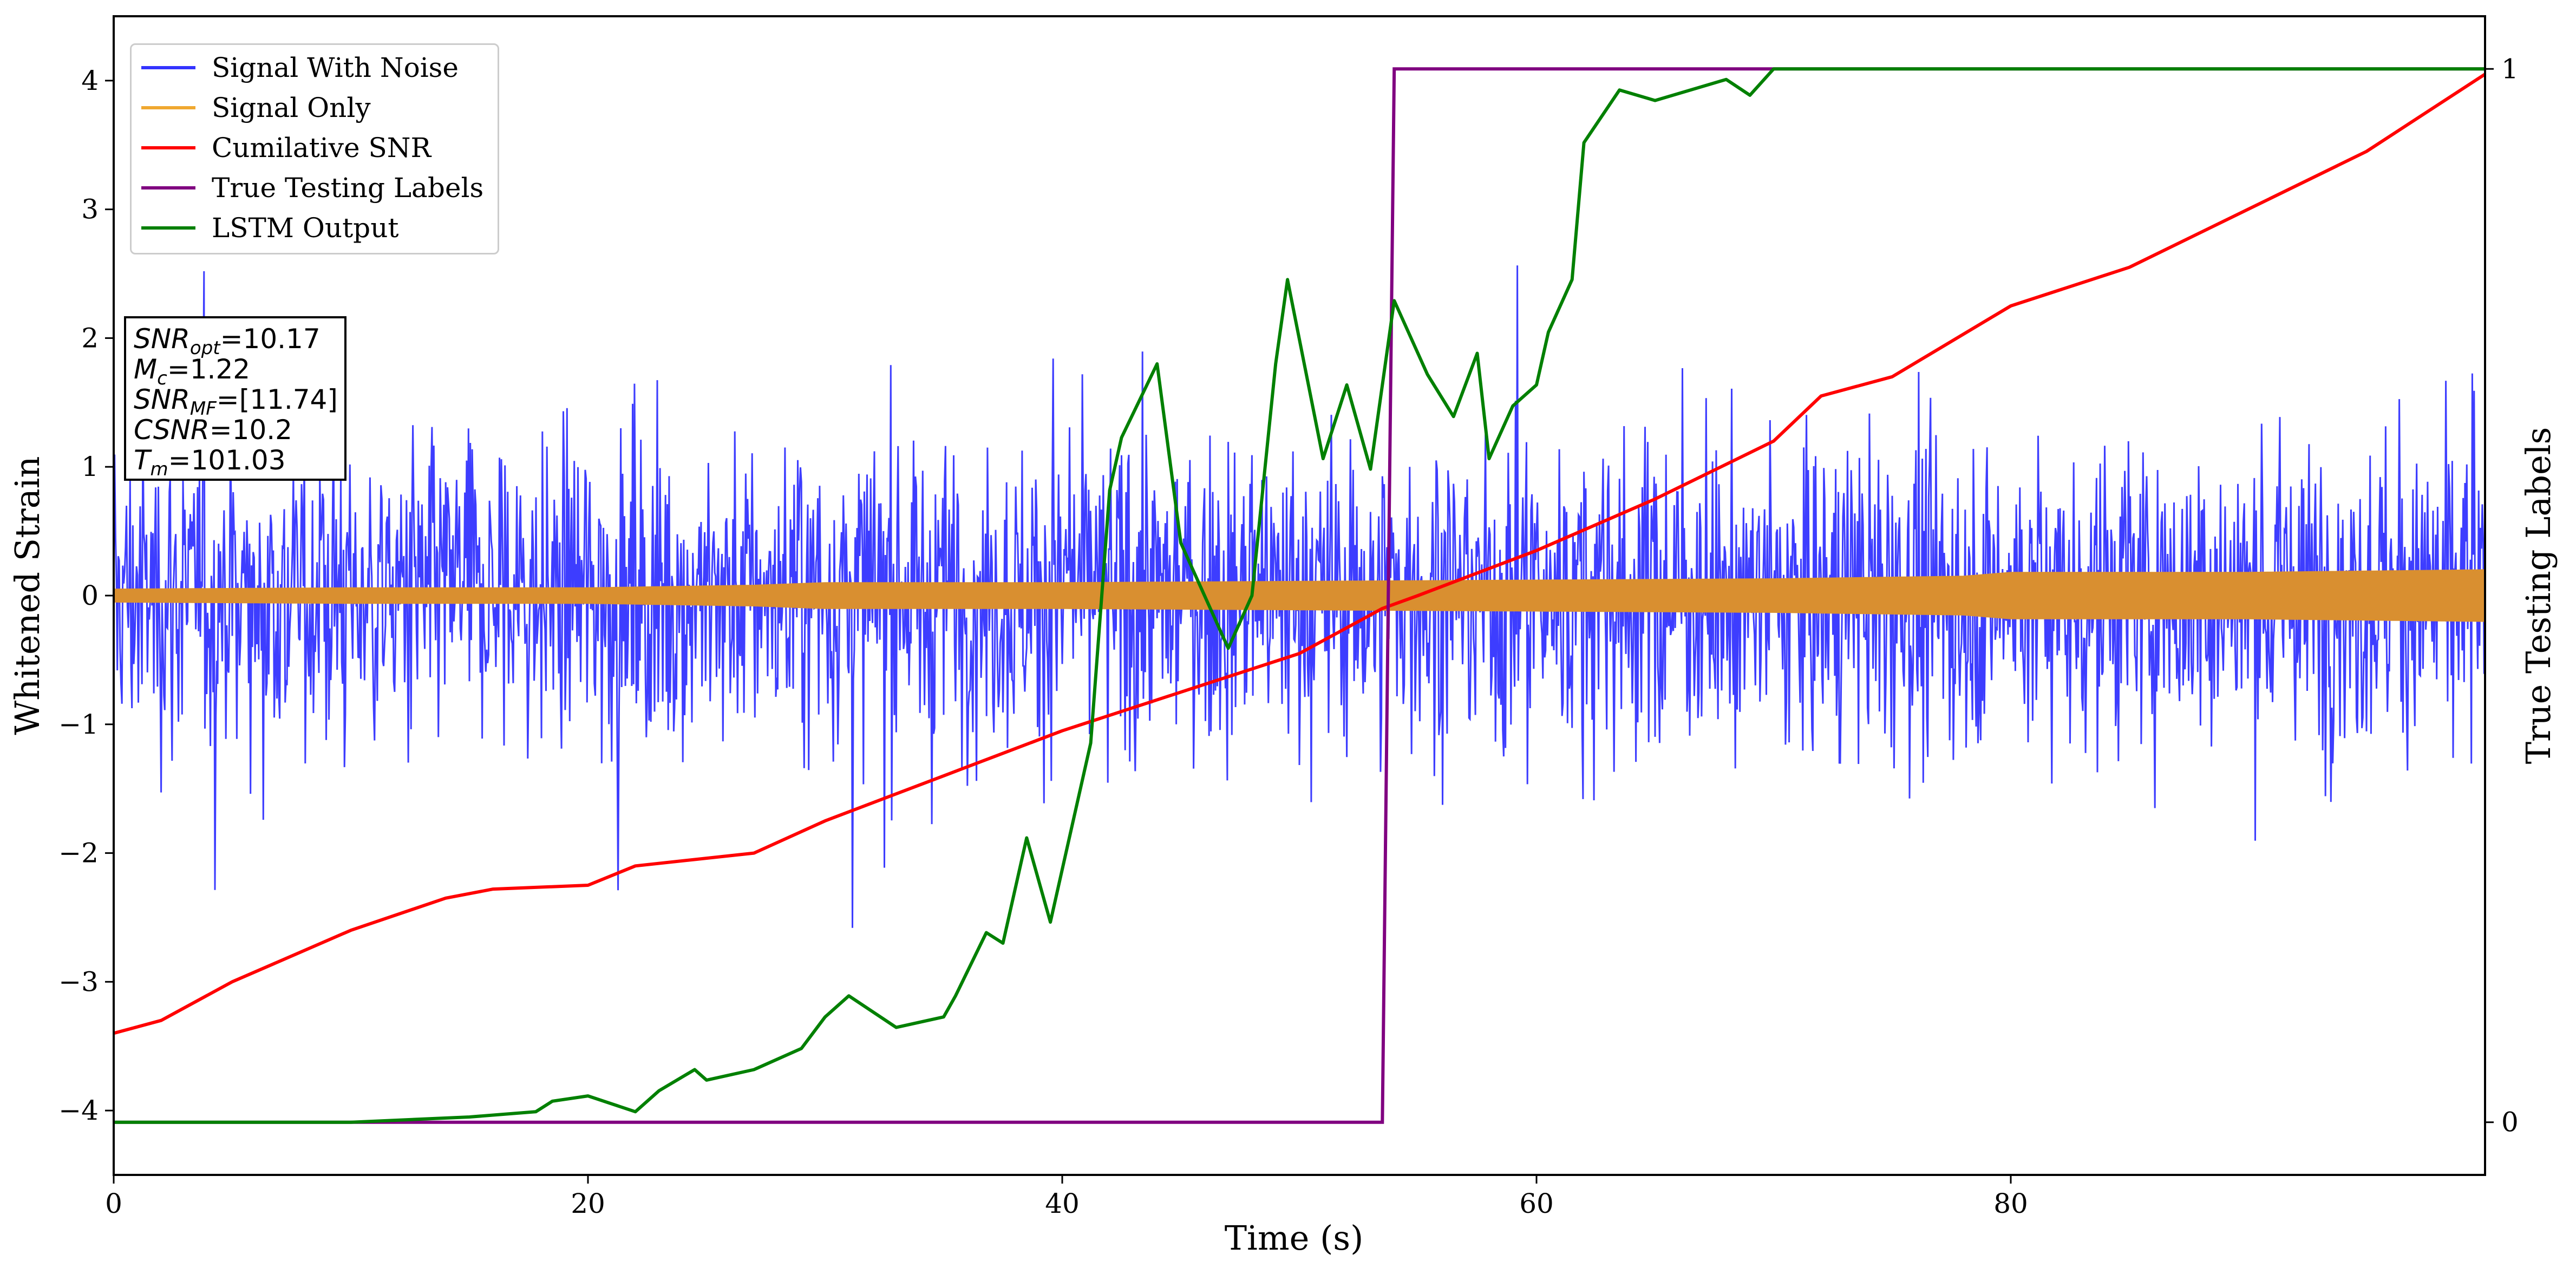 This screenshot has width=2576, height=1274. I want to click on y2-tick-label: 0, so click(2510, 1122).